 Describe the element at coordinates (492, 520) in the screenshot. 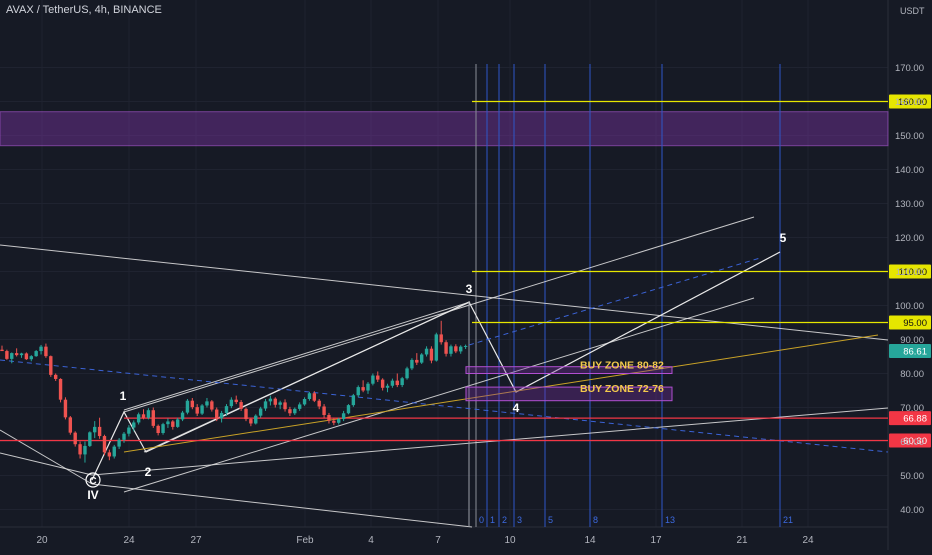

I see `fib-time-label: 1` at that location.